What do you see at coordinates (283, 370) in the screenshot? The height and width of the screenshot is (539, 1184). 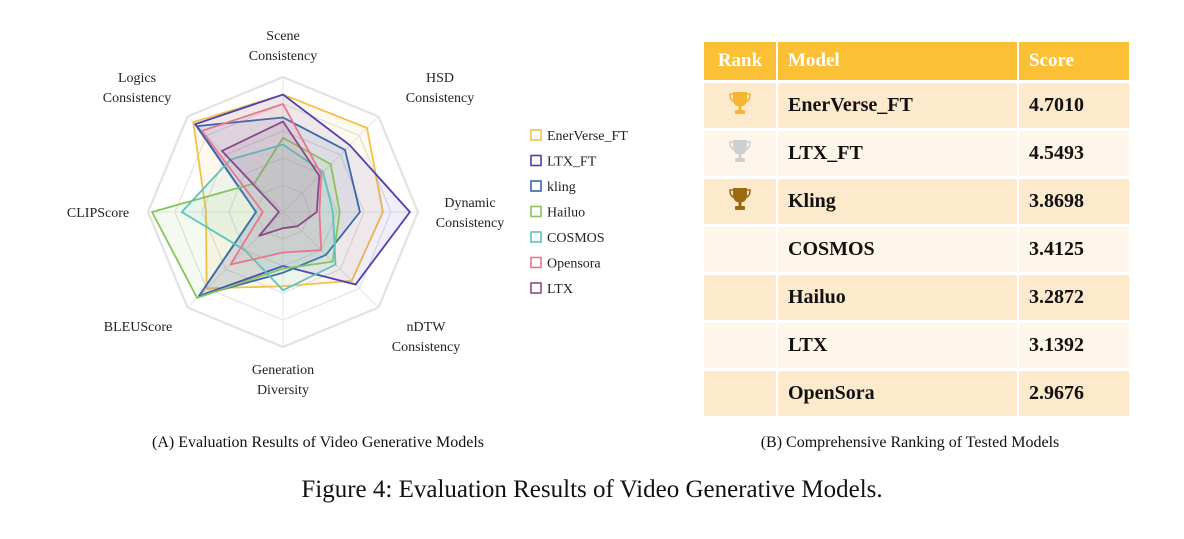 I see `radar-axis-label: Generation` at bounding box center [283, 370].